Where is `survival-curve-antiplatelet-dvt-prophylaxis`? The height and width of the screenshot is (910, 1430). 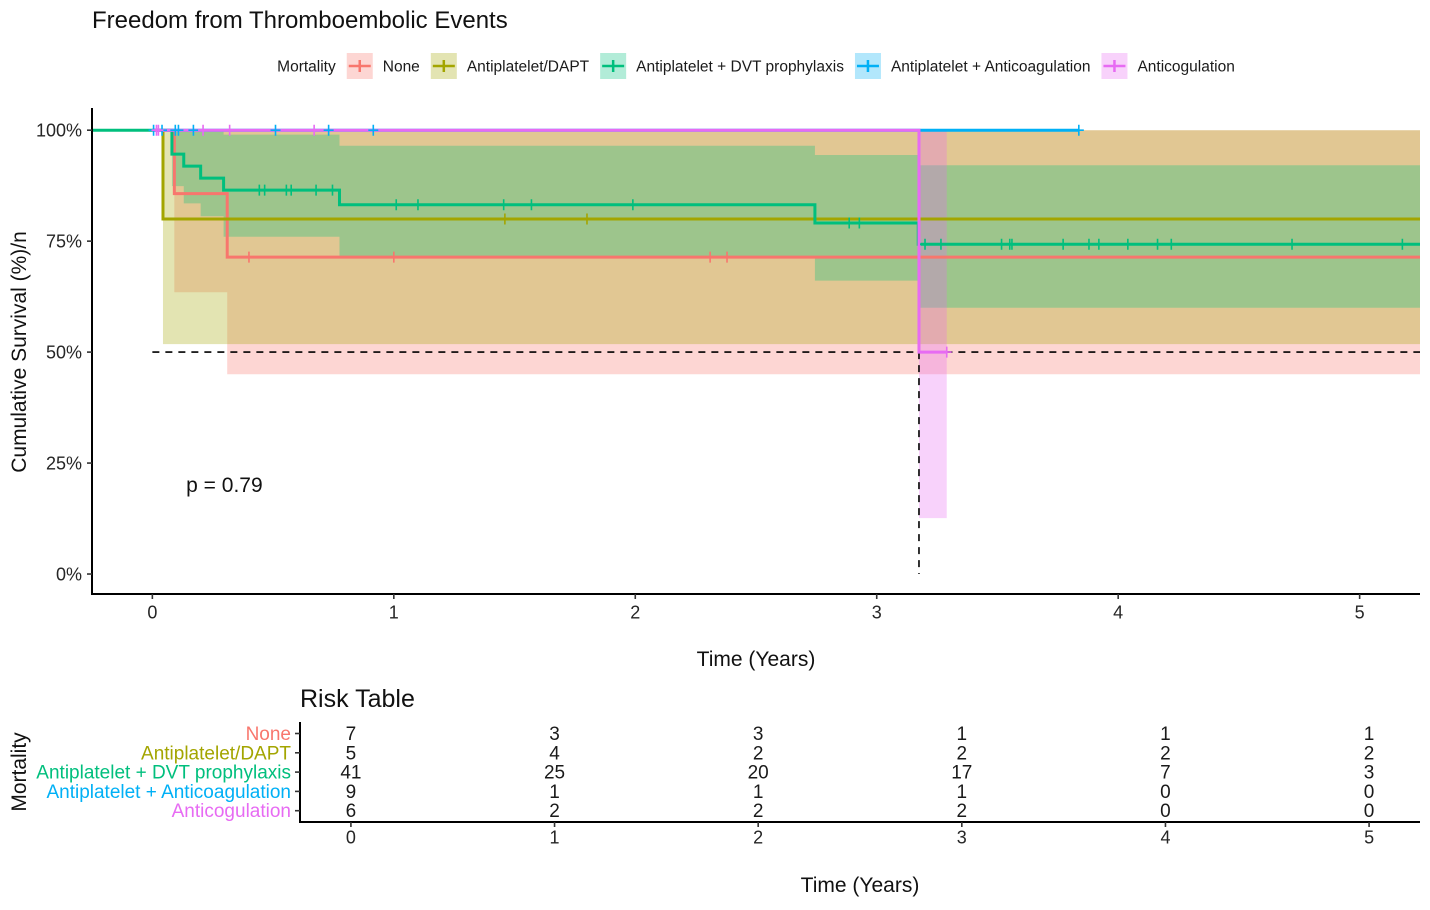
survival-curve-antiplatelet-dvt-prophylaxis is located at coordinates (756, 187).